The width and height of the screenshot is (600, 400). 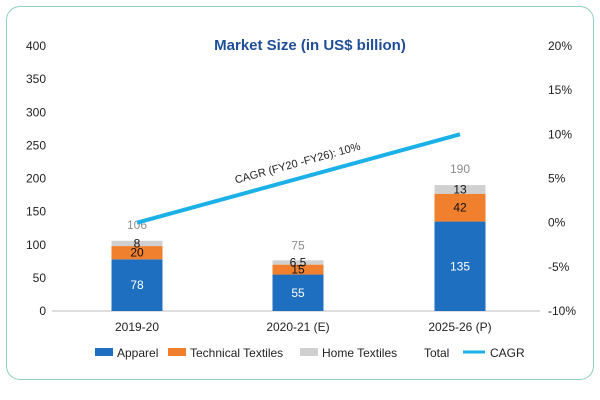 I want to click on data-label-apparel: 78, so click(x=137, y=285).